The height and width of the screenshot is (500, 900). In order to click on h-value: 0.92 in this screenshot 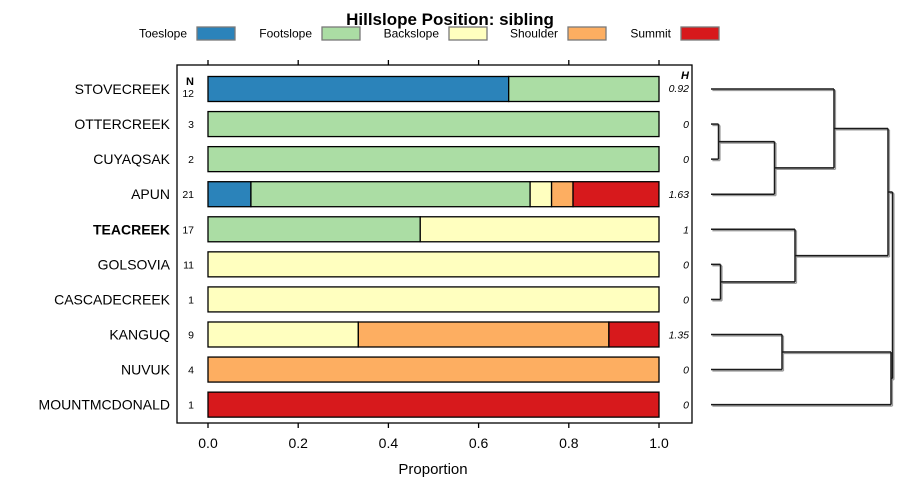, I will do `click(679, 89)`.